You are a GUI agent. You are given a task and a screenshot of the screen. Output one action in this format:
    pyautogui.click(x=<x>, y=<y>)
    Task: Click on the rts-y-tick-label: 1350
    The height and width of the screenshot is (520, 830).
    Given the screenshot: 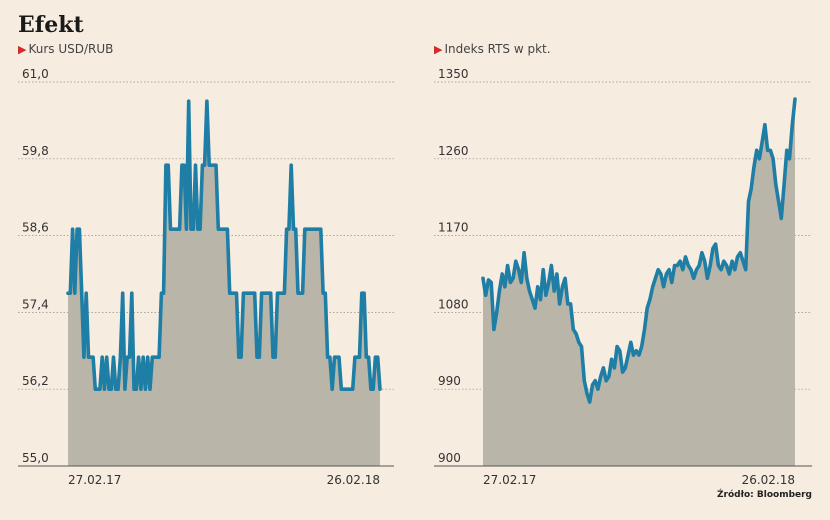 What is the action you would take?
    pyautogui.click(x=453, y=74)
    